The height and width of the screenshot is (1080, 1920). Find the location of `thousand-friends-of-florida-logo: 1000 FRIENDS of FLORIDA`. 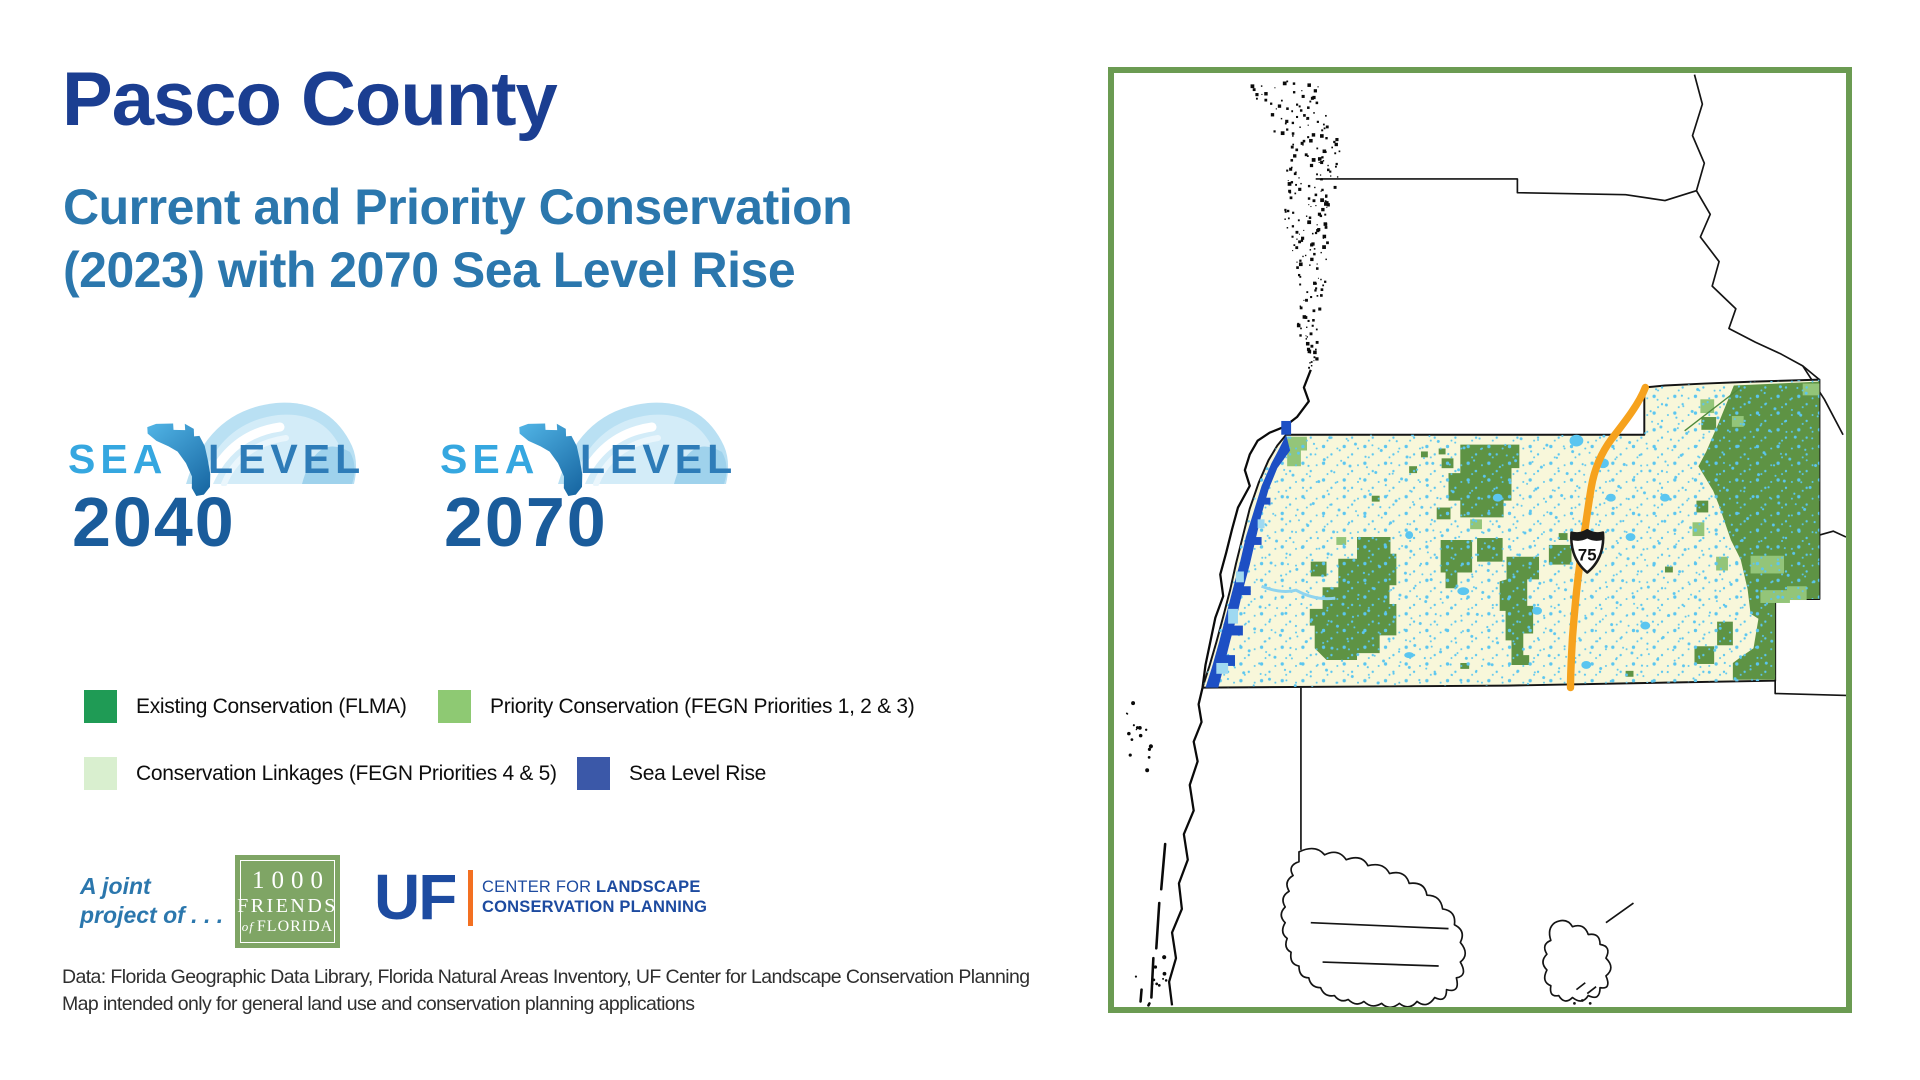

thousand-friends-of-florida-logo: 1000 FRIENDS of FLORIDA is located at coordinates (287, 901).